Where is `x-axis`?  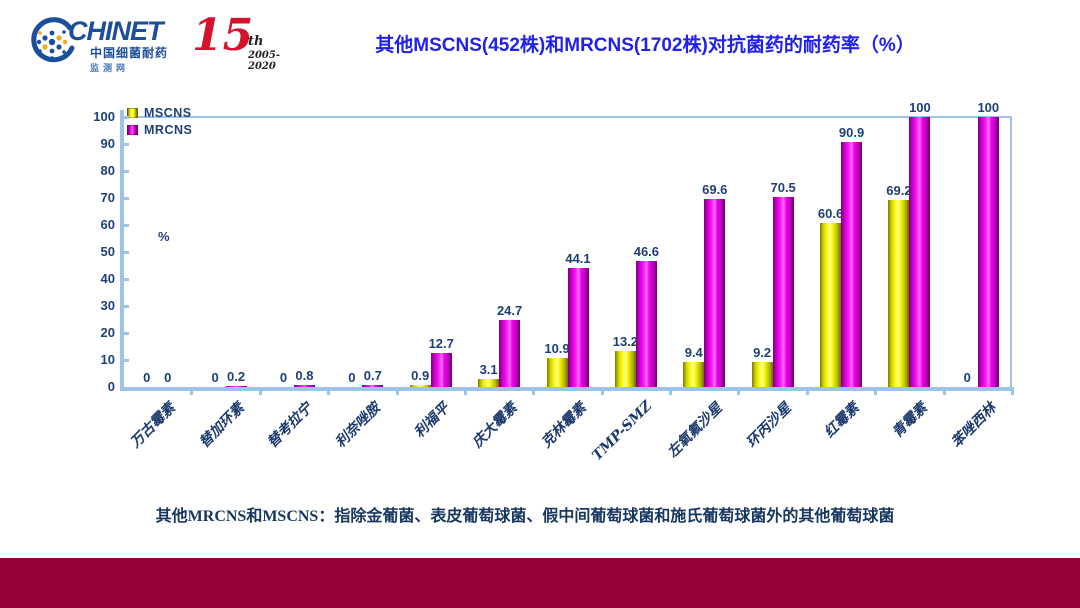 x-axis is located at coordinates (567, 389).